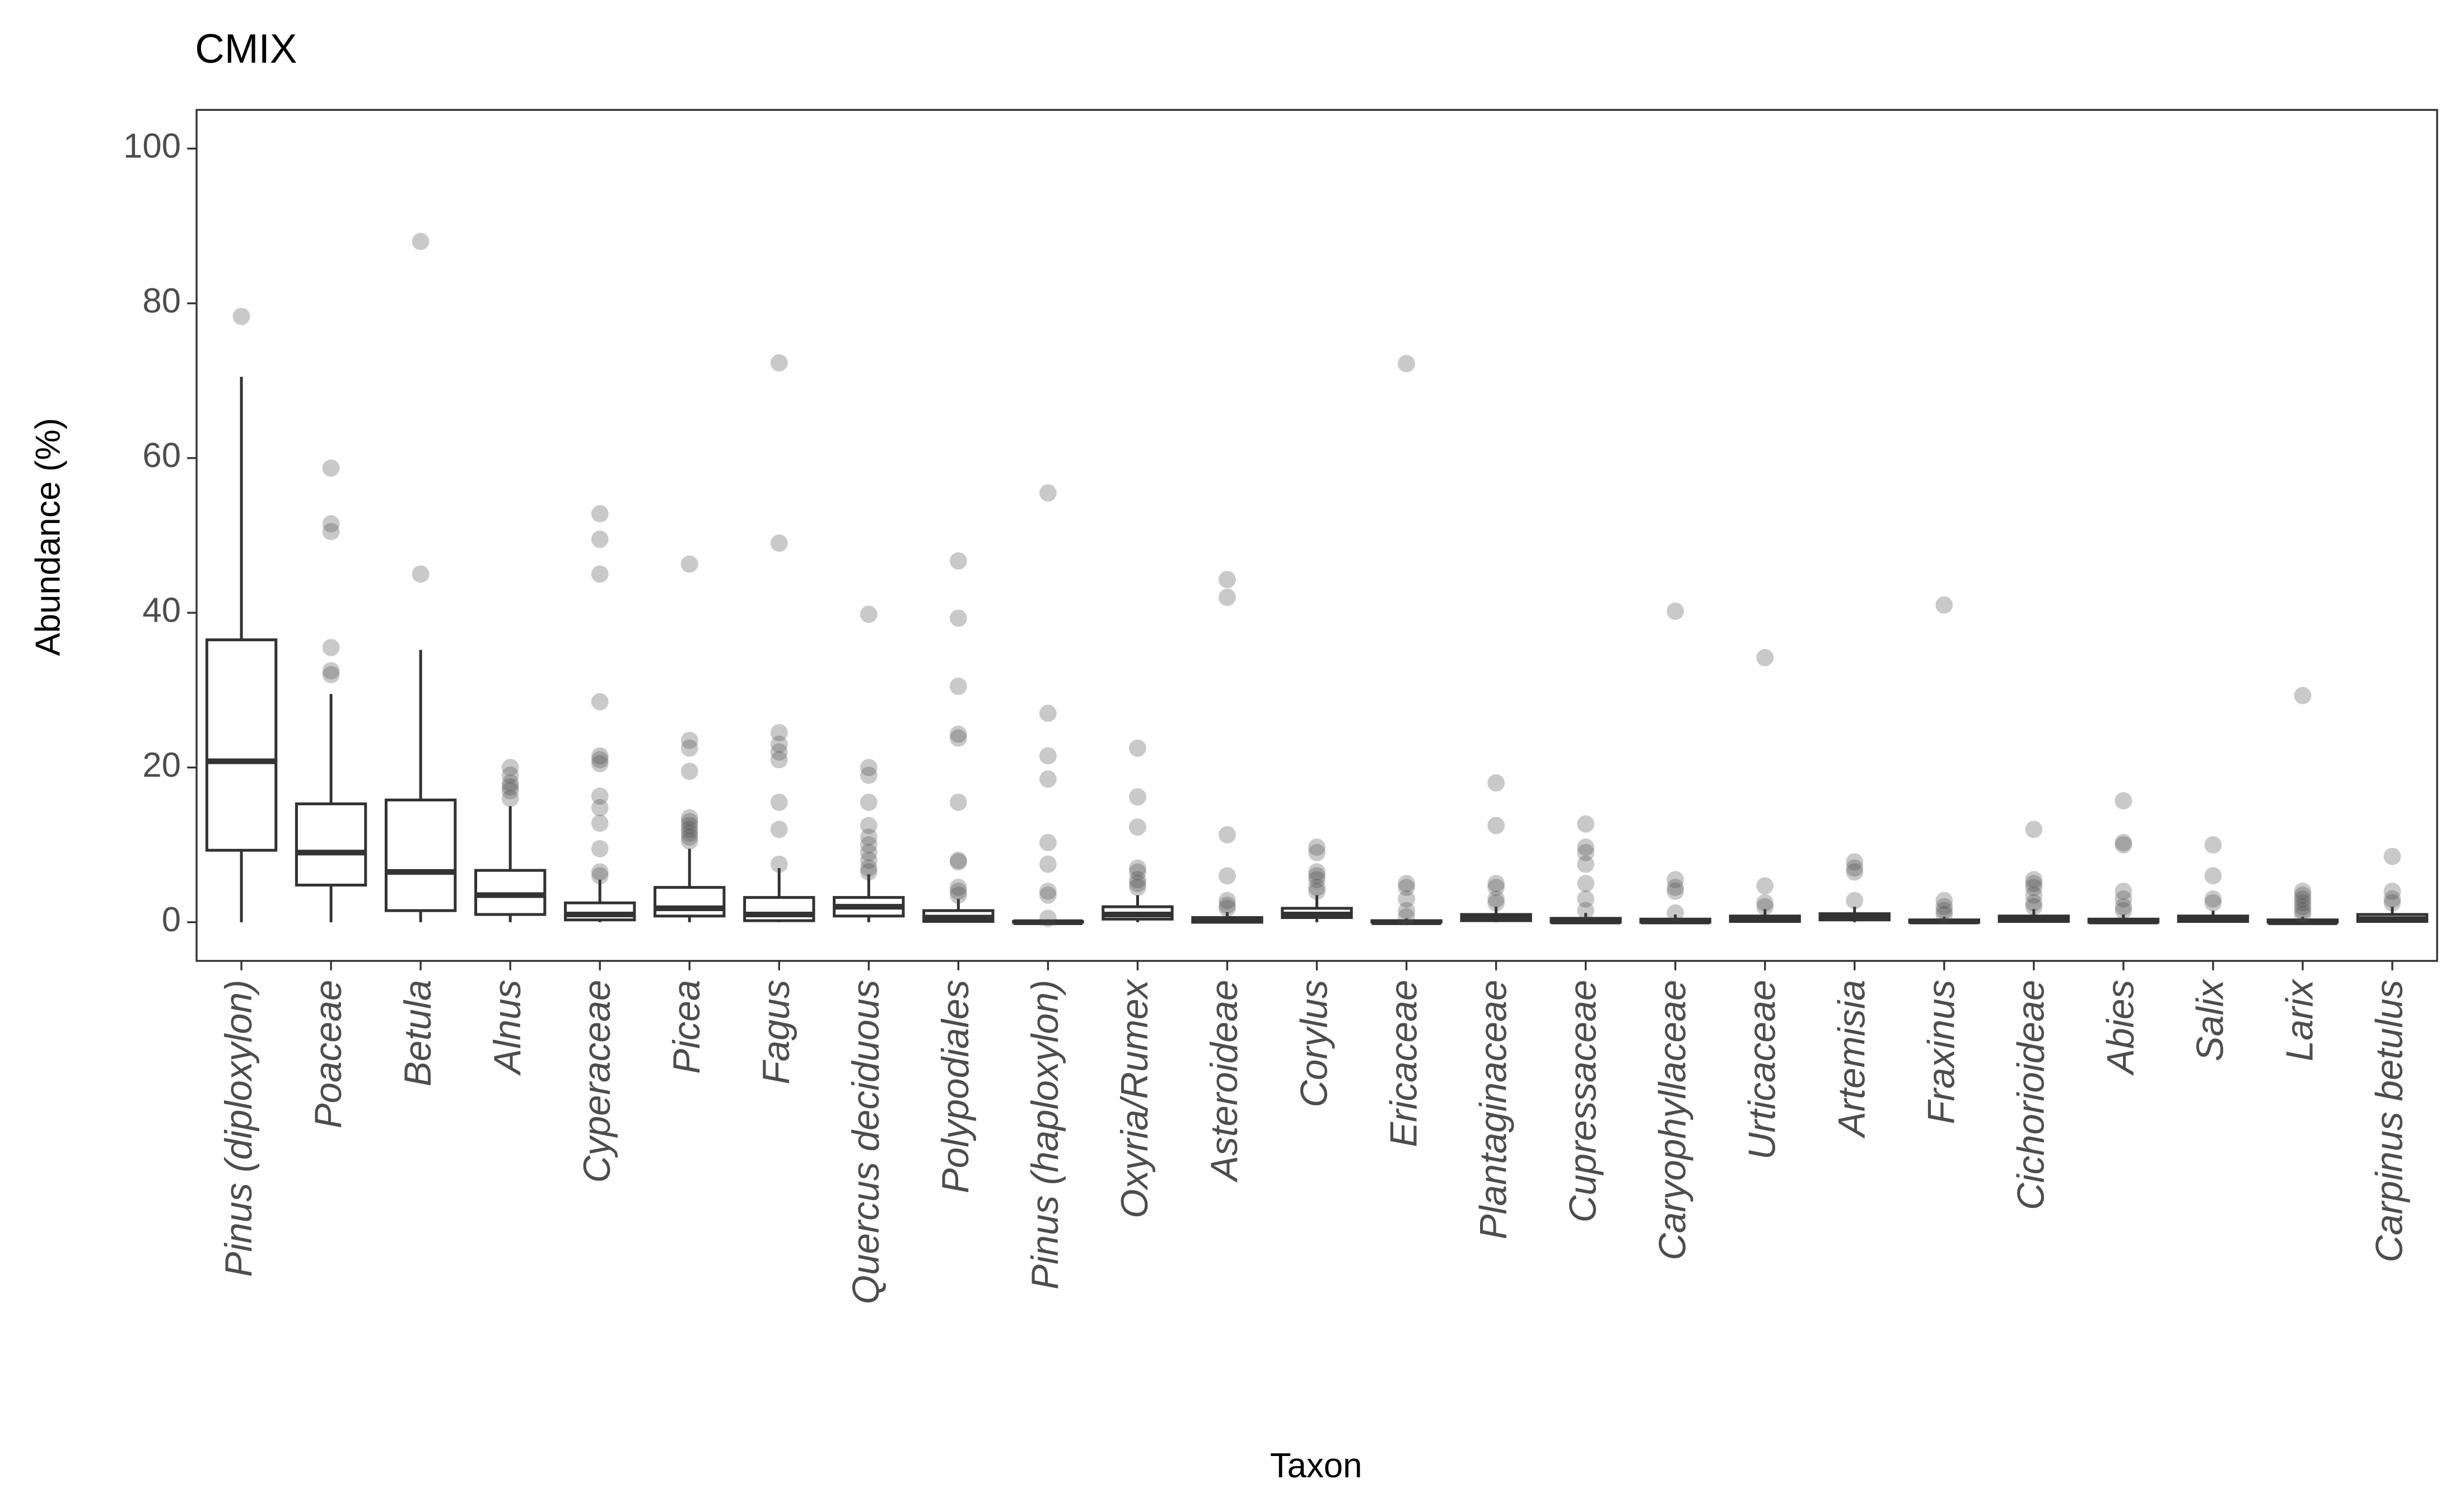  Describe the element at coordinates (2300, 1020) in the screenshot. I see `x-tick-label: Larix` at that location.